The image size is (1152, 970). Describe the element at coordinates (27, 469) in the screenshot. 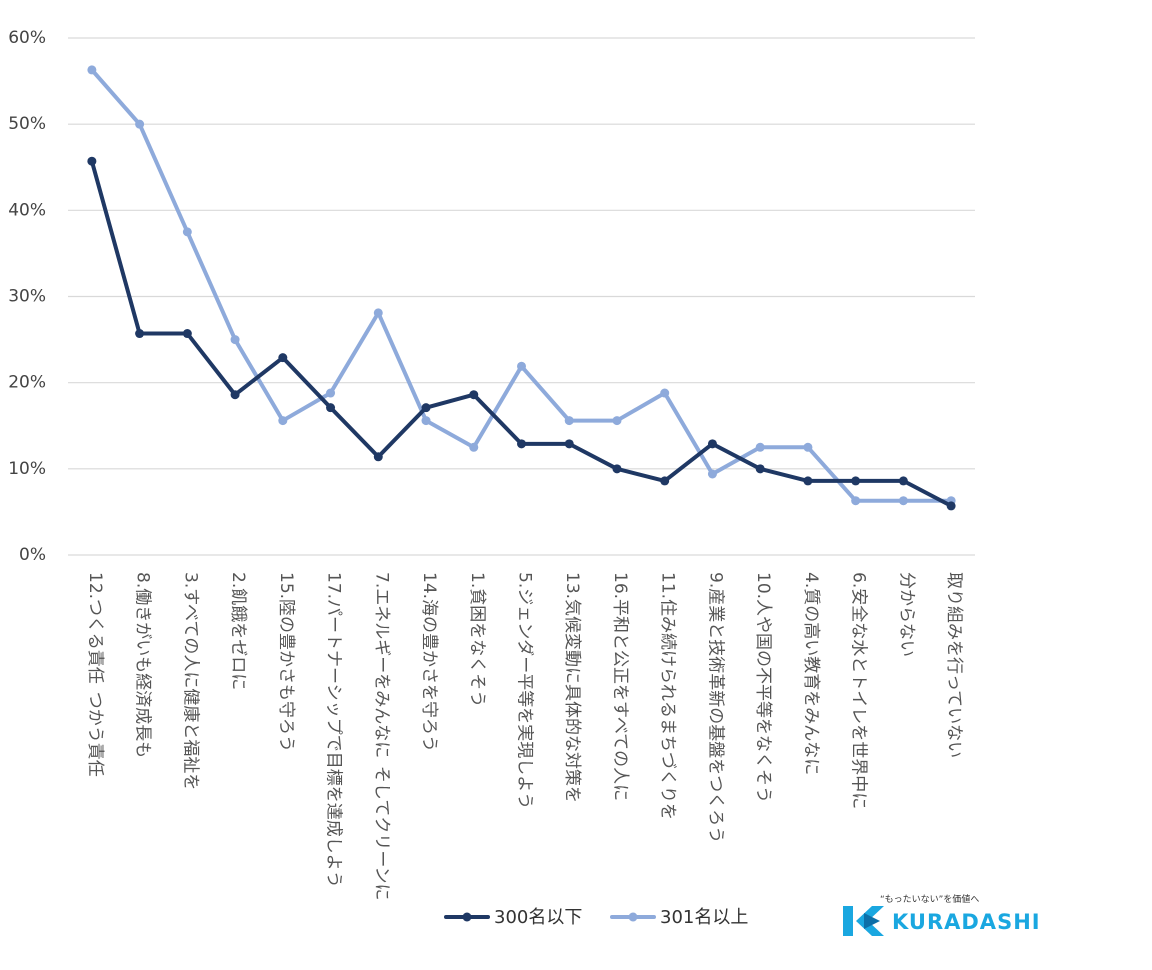

I see `y-tick-label: 10%` at that location.